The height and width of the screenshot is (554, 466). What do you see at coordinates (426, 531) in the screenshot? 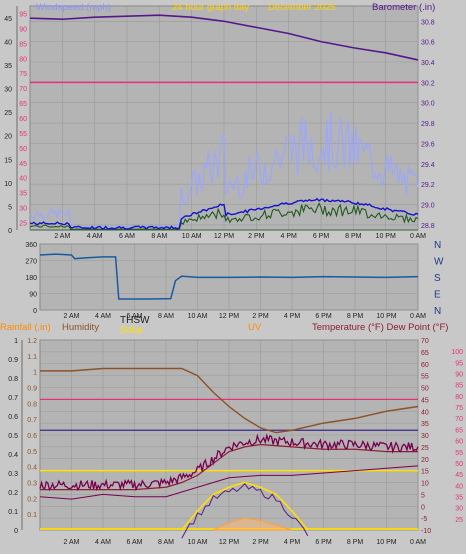
I see `temperature-tick-label: -10` at bounding box center [426, 531].